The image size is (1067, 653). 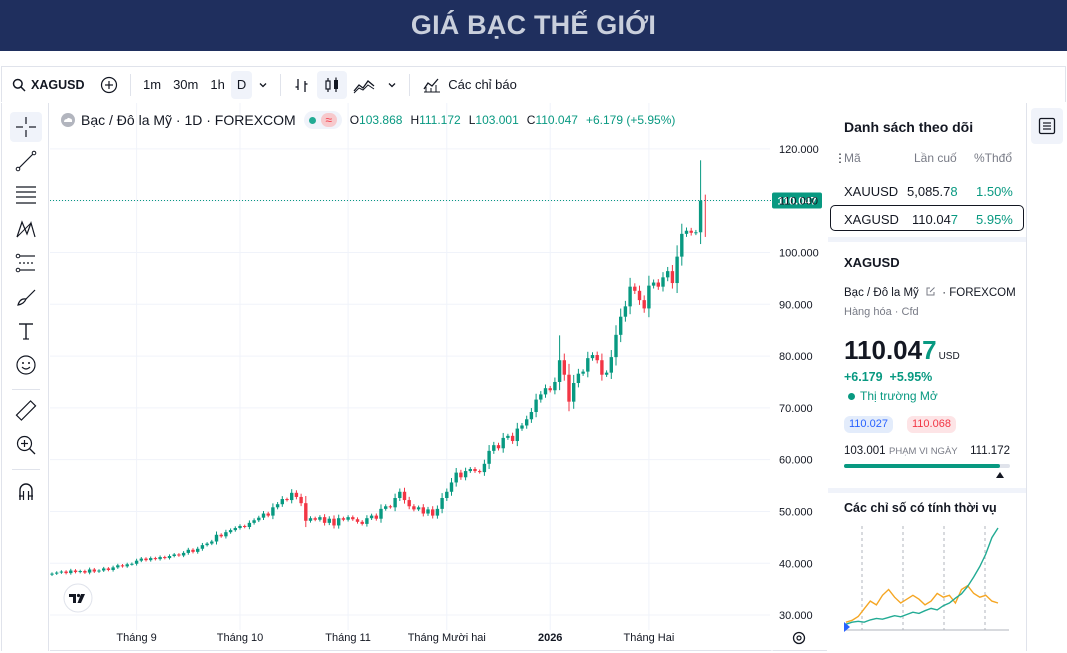 I want to click on trend-line-icon, so click(x=26, y=161).